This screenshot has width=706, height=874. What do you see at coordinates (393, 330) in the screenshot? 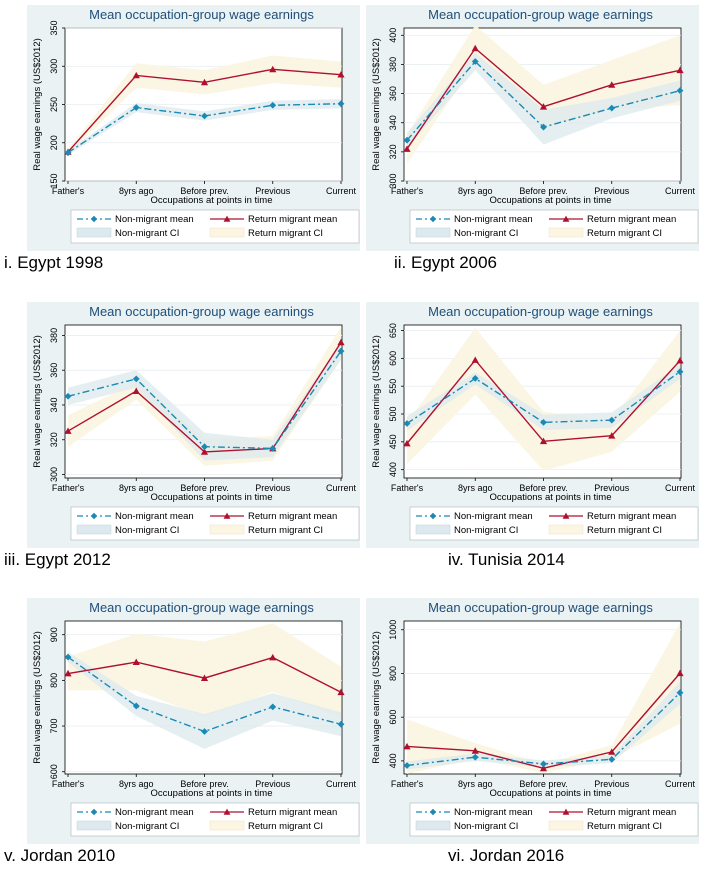
I see `y-tick-label: 650` at bounding box center [393, 330].